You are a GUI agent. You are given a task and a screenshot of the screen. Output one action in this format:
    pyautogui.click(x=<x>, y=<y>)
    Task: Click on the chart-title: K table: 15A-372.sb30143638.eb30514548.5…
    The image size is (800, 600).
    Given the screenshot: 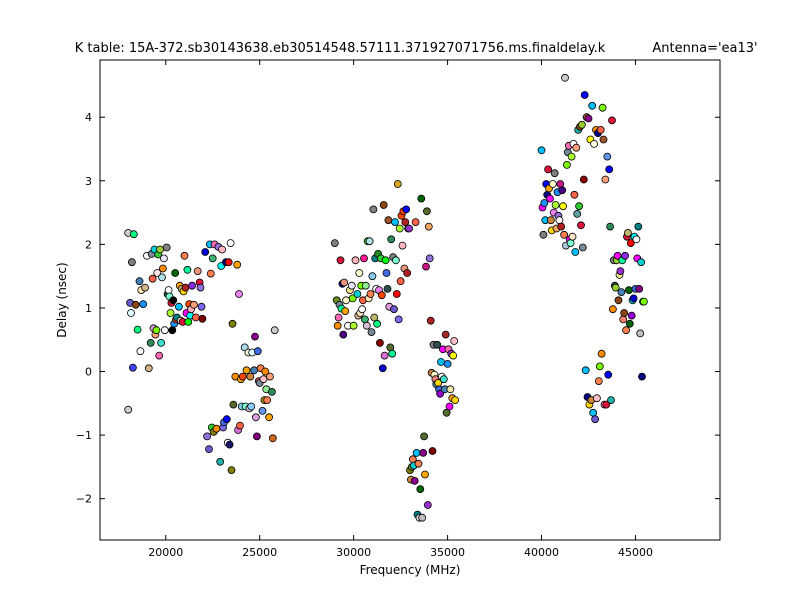 What is the action you would take?
    pyautogui.click(x=340, y=48)
    